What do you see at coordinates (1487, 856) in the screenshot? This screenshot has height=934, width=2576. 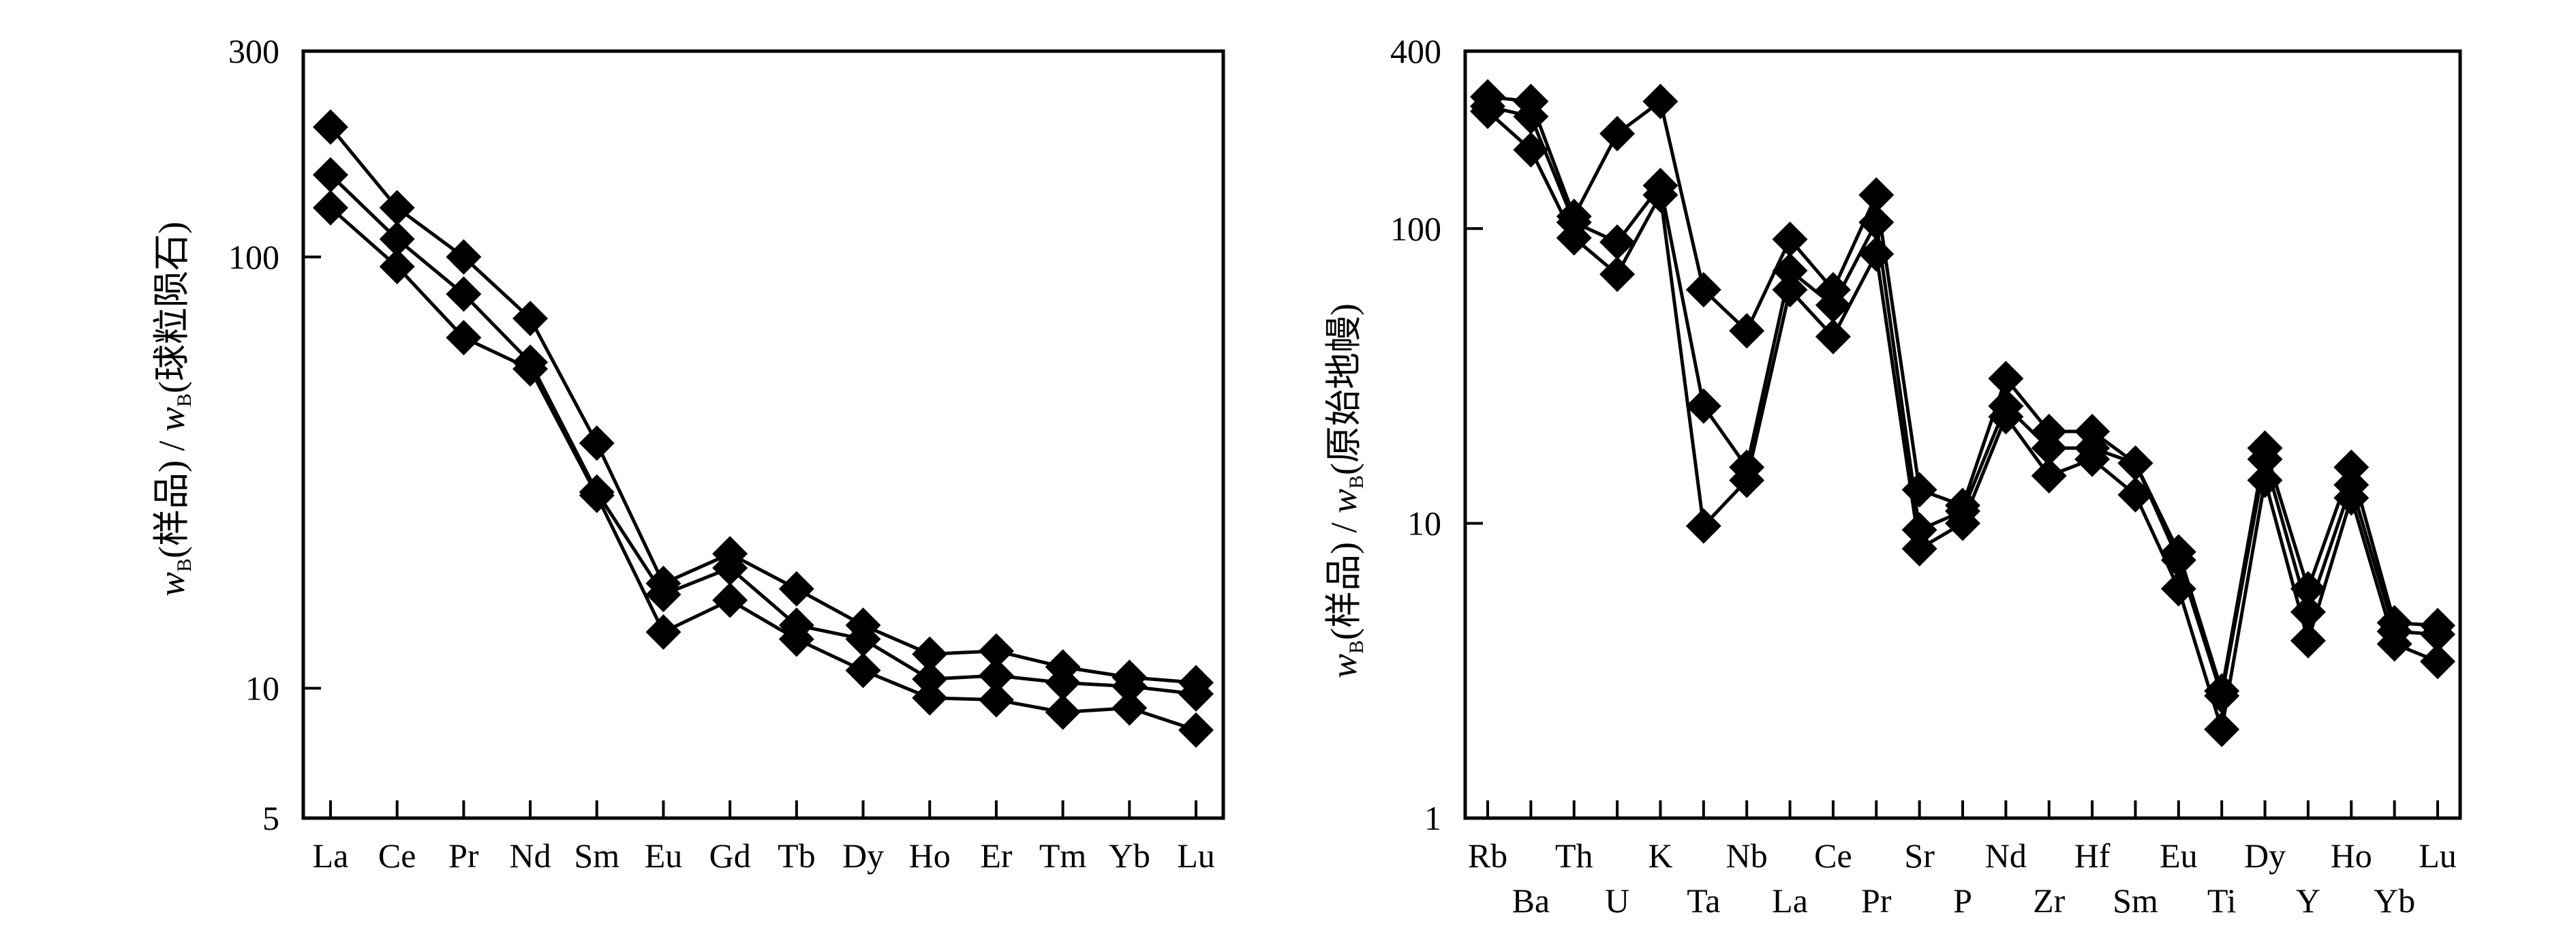 I see `x-category-label: Rb` at bounding box center [1487, 856].